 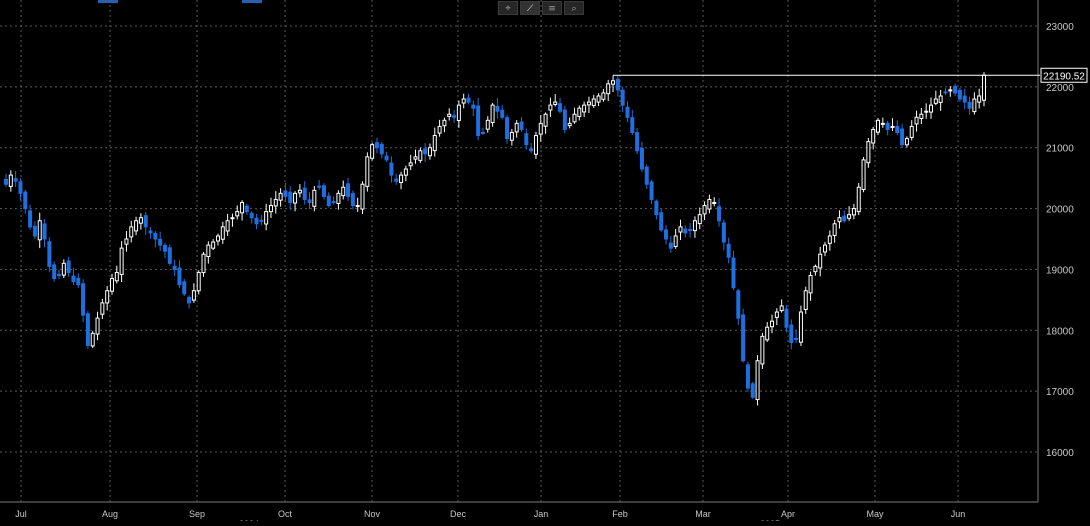 What do you see at coordinates (108, 1) in the screenshot?
I see `top-tab-marker` at bounding box center [108, 1].